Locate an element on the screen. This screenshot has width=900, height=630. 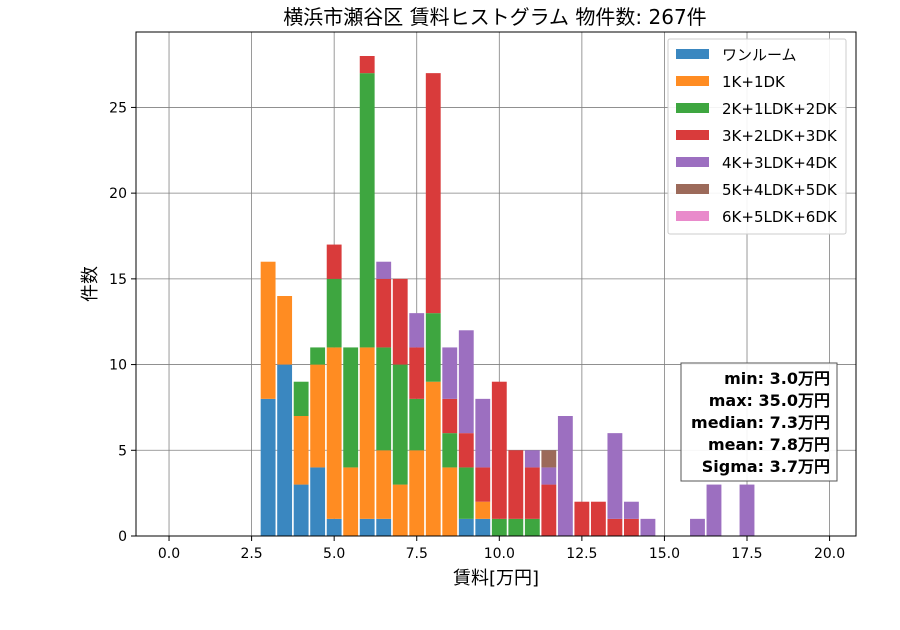
x-tick-label-4: 10.0 is located at coordinates (499, 554).